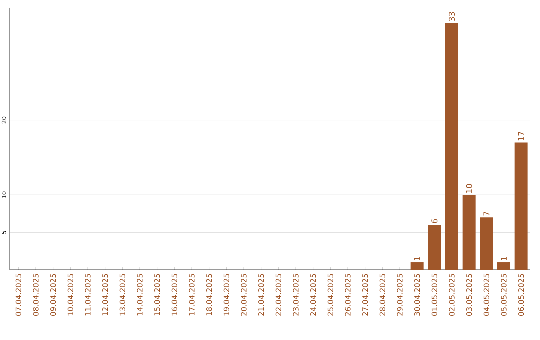 The height and width of the screenshot is (340, 540). What do you see at coordinates (469, 189) in the screenshot?
I see `data-label: 10` at bounding box center [469, 189].